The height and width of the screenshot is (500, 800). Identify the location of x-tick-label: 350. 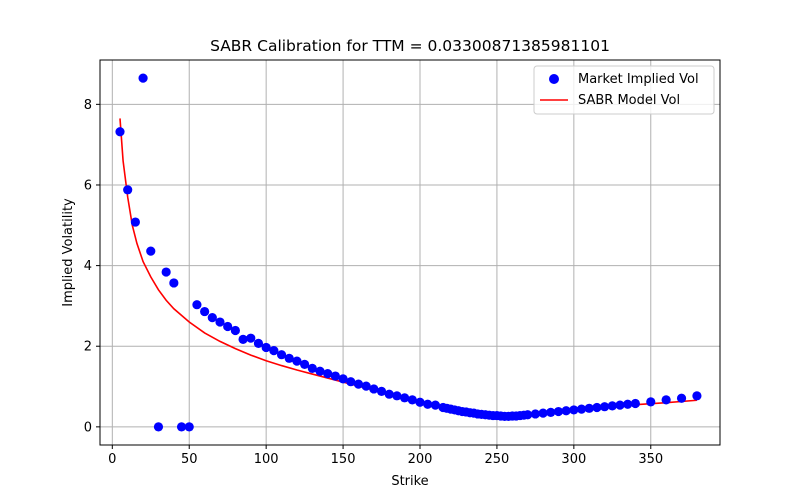
(650, 459).